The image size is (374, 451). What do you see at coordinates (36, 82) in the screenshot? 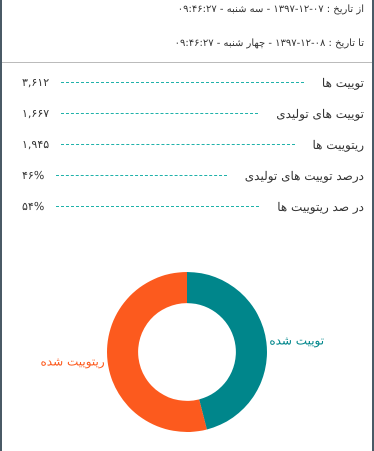
I see `text: ۳,۶۱۲` at bounding box center [36, 82].